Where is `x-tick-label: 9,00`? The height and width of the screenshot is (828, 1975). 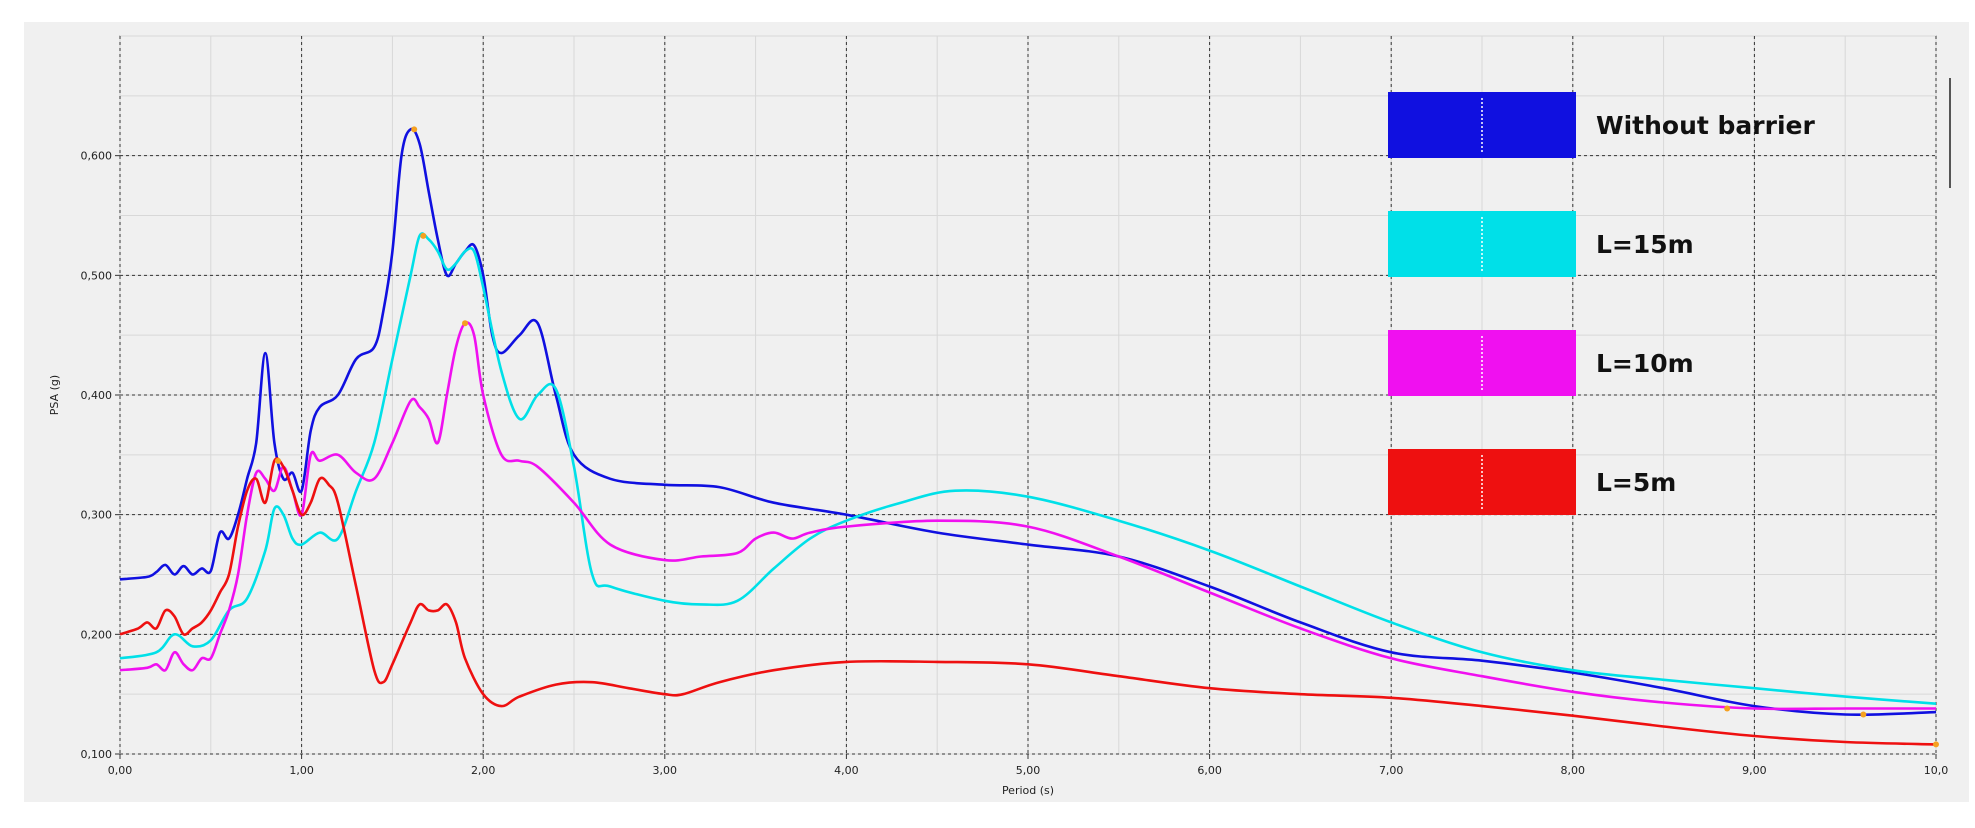
x-tick-label: 9,00 is located at coordinates (1754, 770).